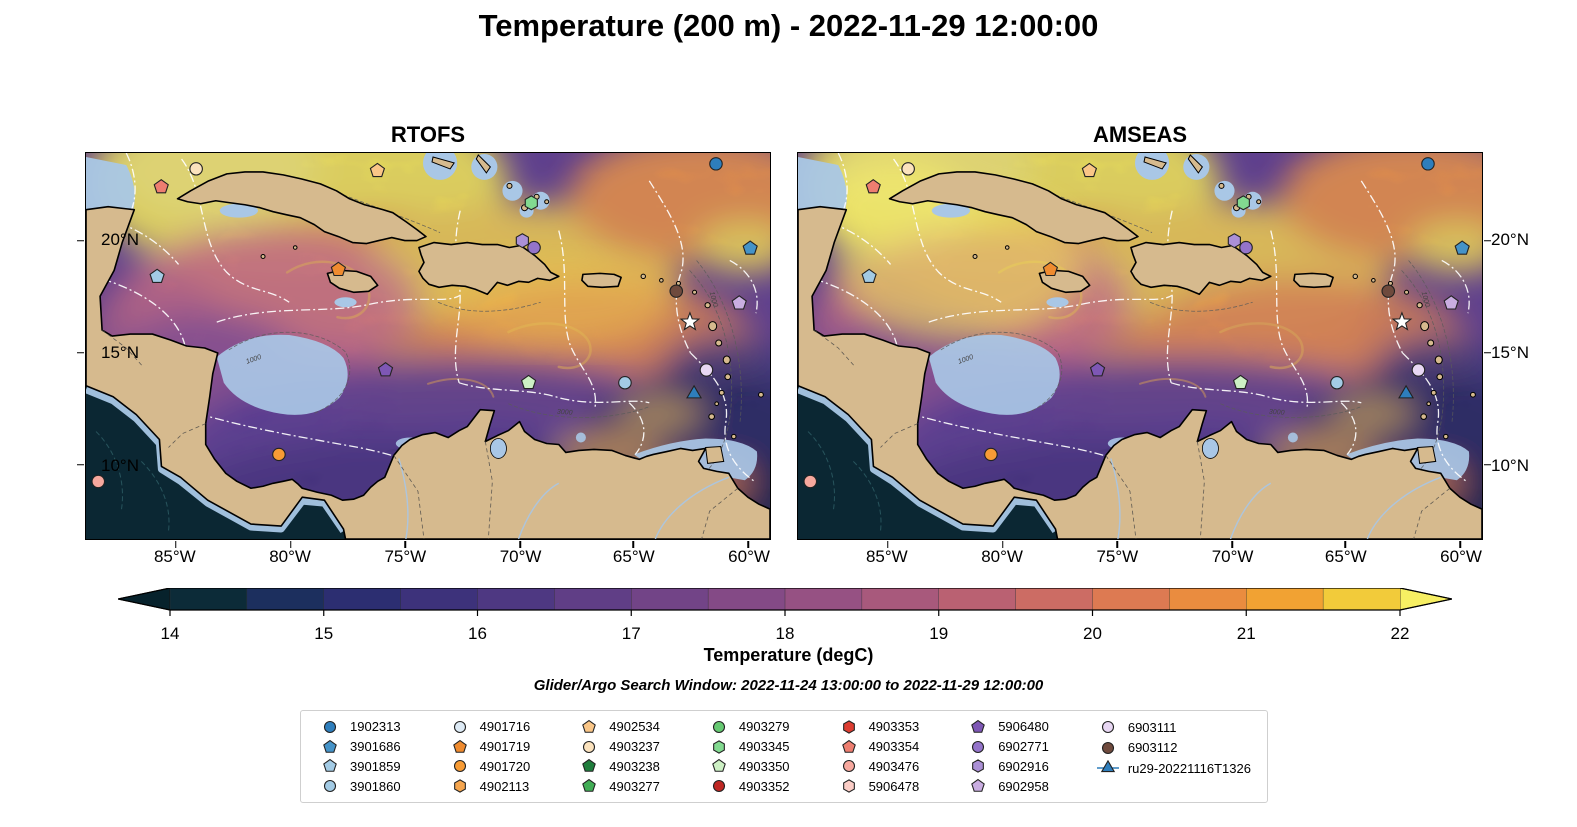  Describe the element at coordinates (634, 727) in the screenshot. I see `legend-item-label: 4902534` at that location.